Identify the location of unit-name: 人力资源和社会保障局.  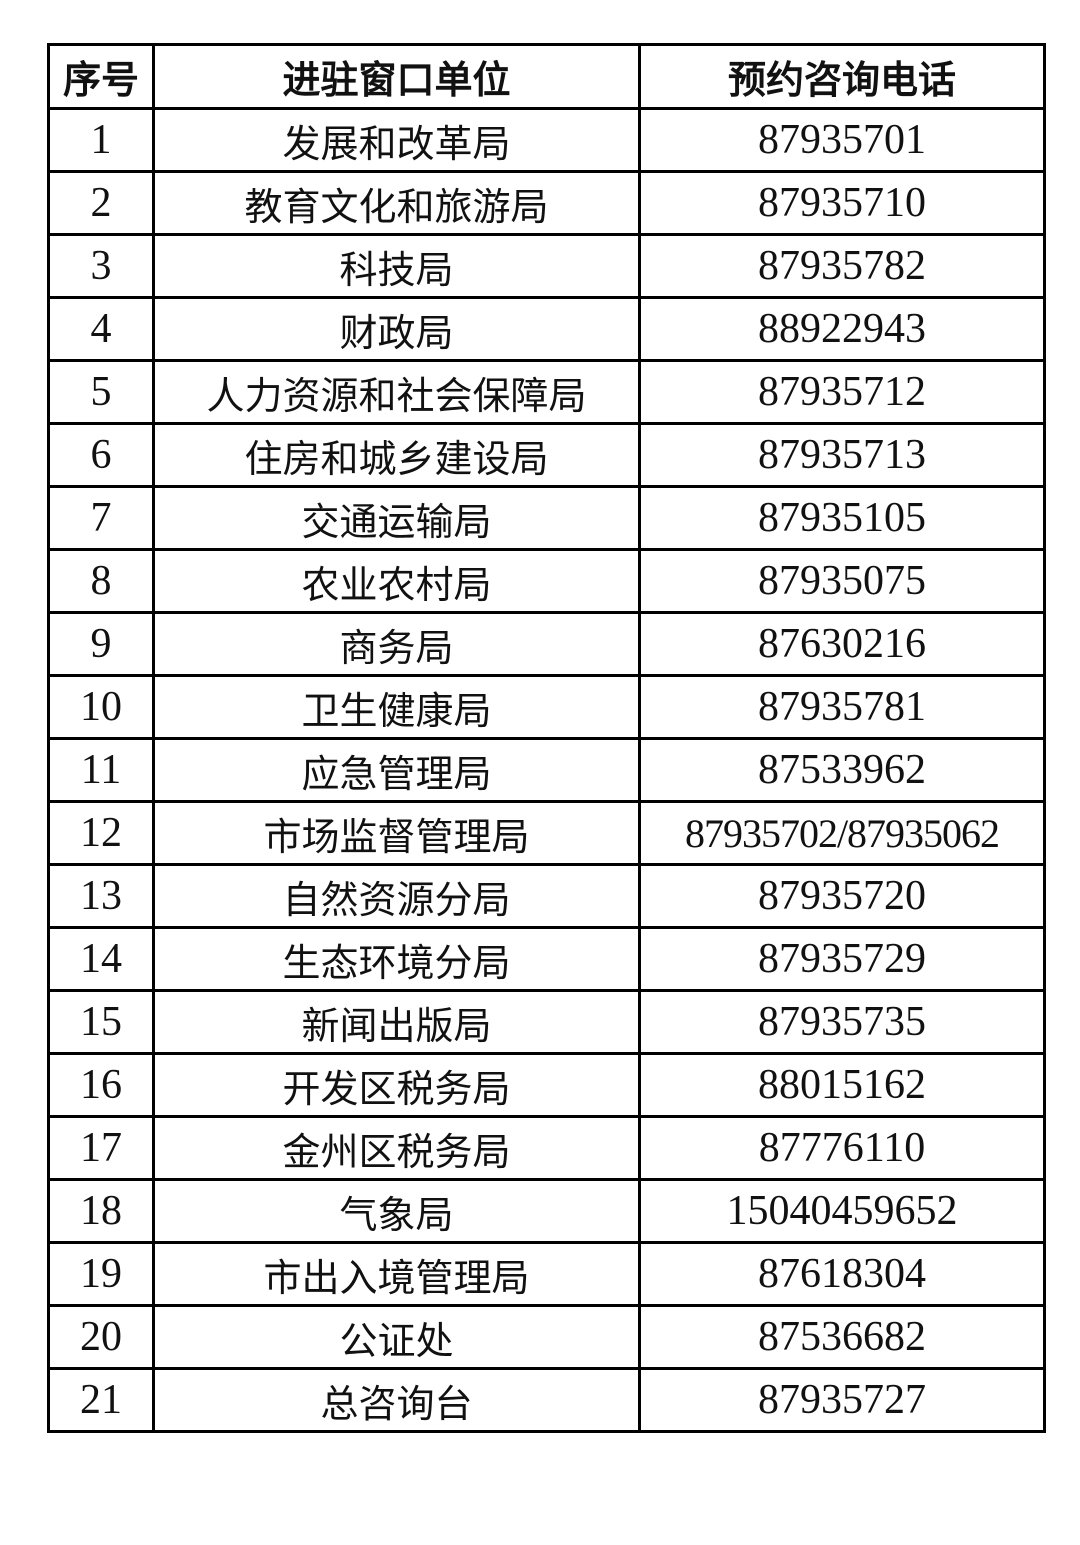
(396, 392).